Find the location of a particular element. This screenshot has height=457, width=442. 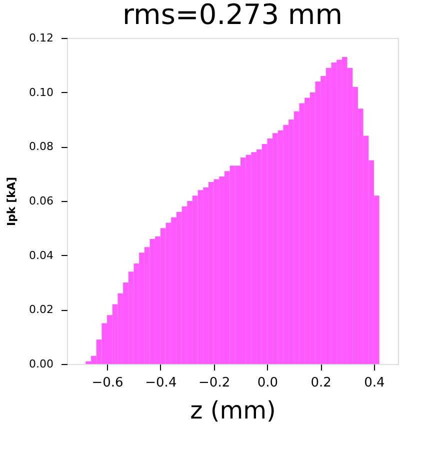

x-tick-label: −0.6 is located at coordinates (108, 383).